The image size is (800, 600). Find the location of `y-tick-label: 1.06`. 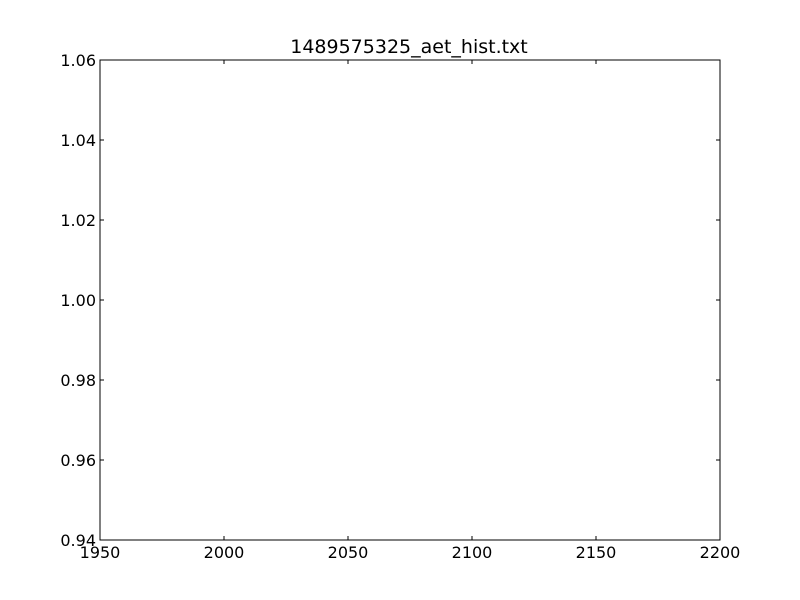

y-tick-label: 1.06 is located at coordinates (78, 60).